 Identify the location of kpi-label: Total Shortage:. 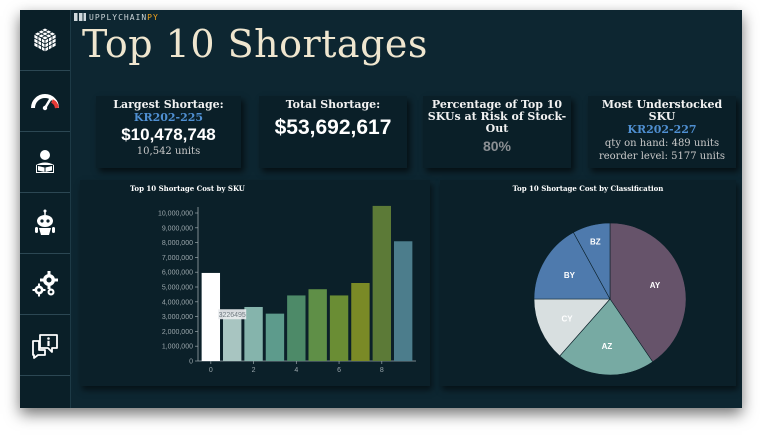
(333, 104).